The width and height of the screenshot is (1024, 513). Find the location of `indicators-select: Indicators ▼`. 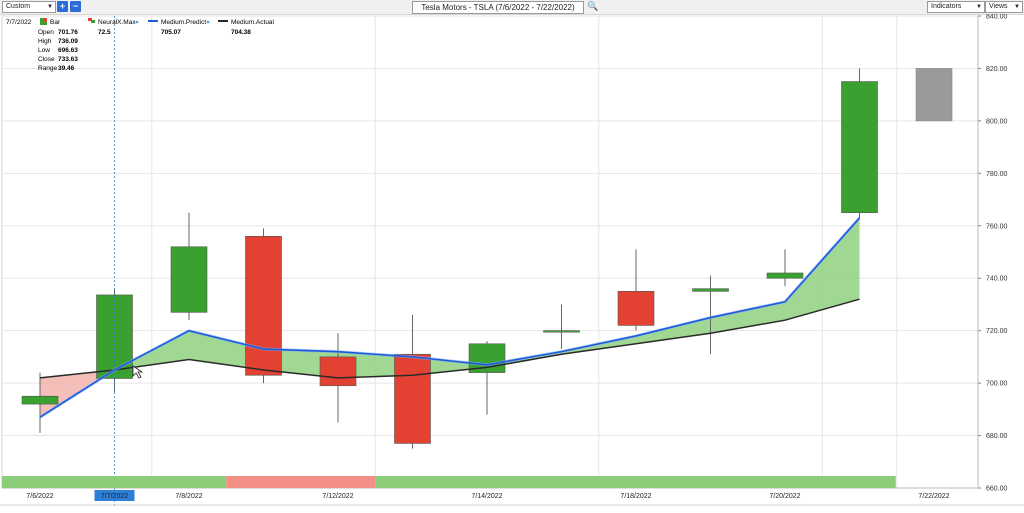

indicators-select: Indicators ▼ is located at coordinates (956, 7).